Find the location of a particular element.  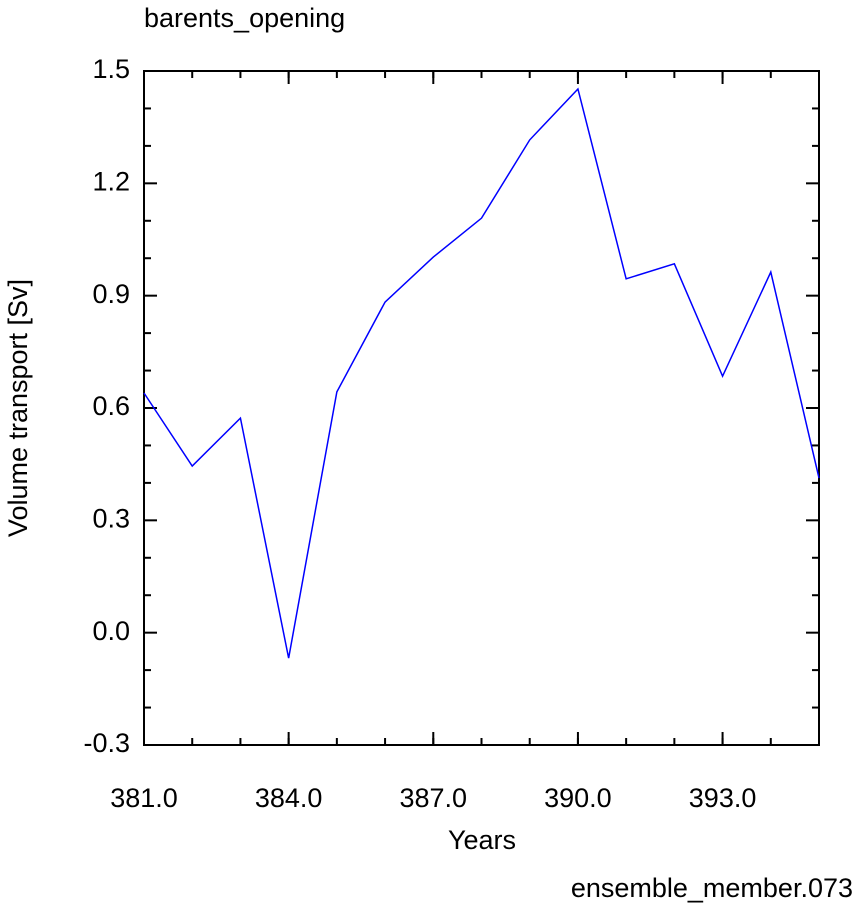

y-tick-label: 0.6 is located at coordinates (111, 406).